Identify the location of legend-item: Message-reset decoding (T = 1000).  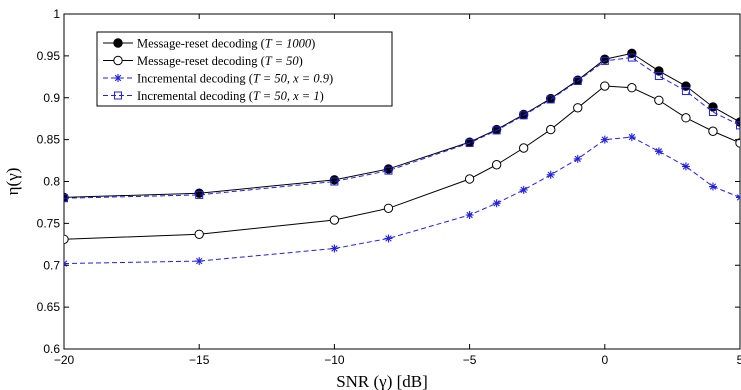
(209, 44).